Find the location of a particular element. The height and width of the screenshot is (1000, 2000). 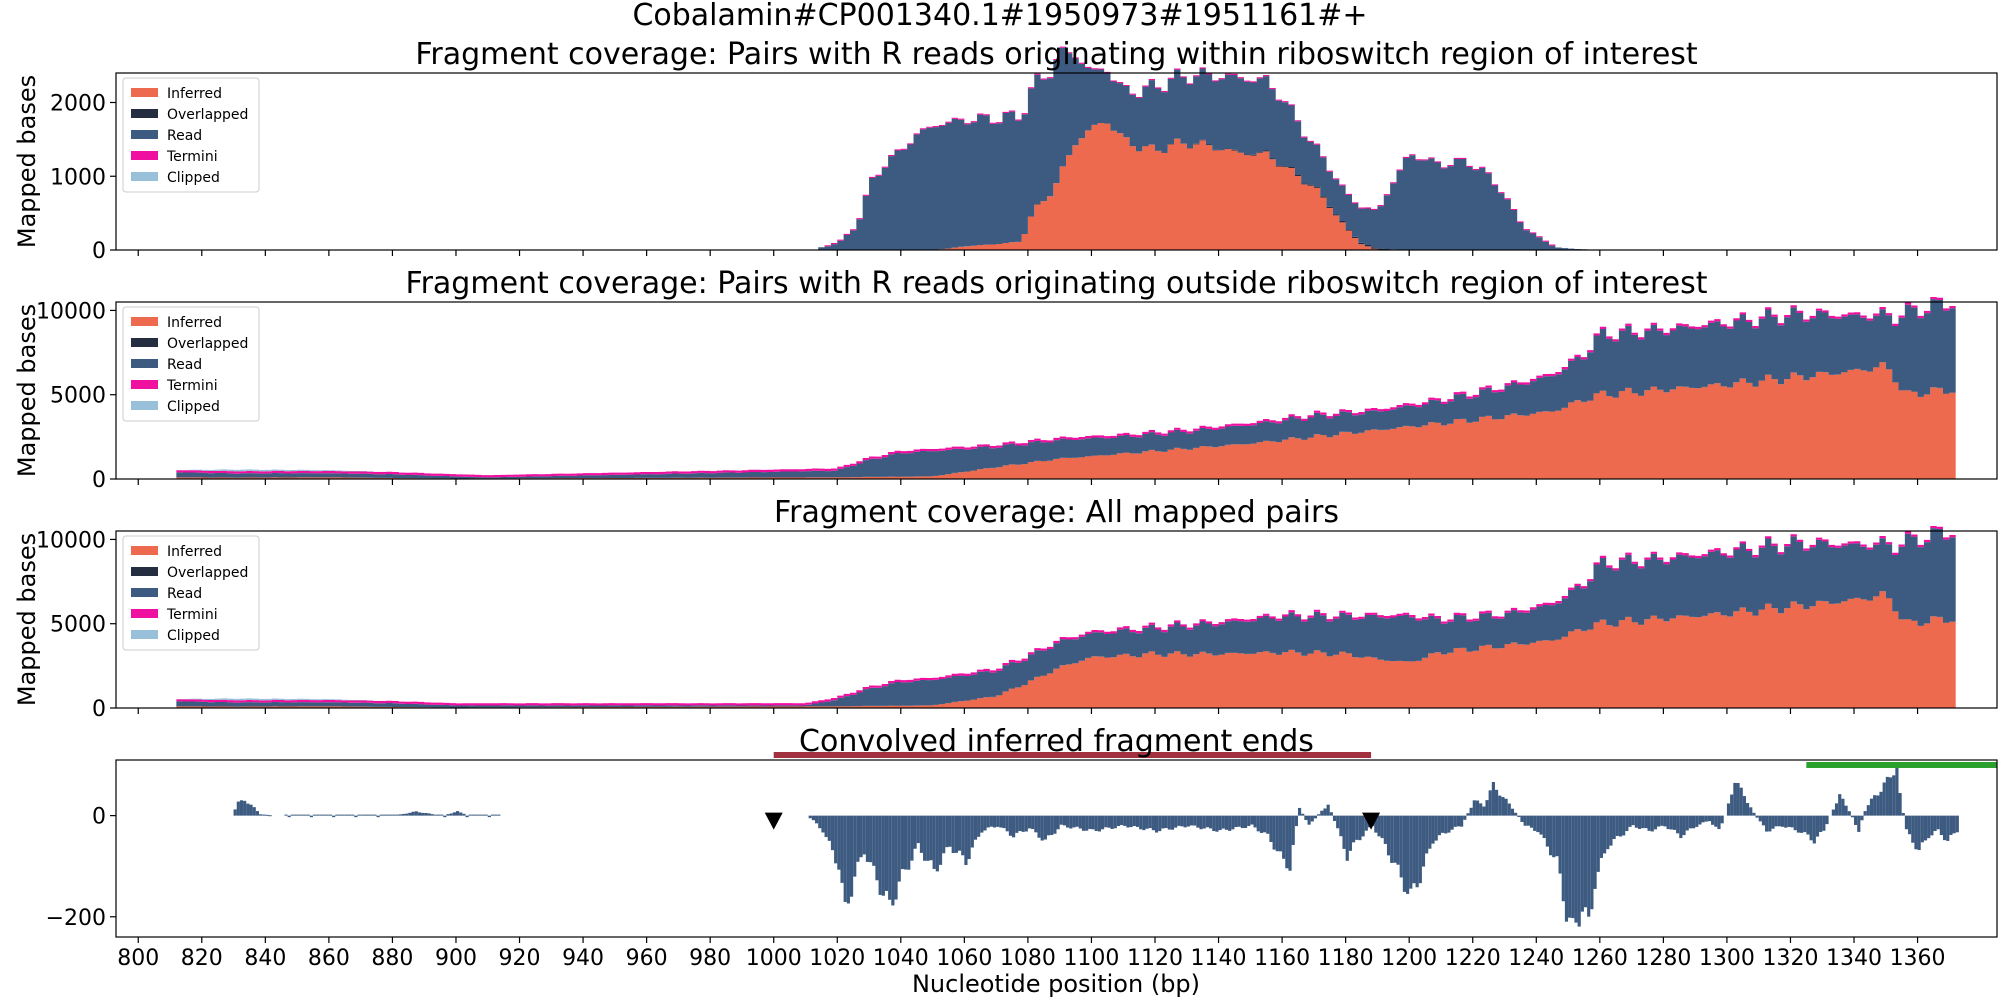

x-tick-label: 940 is located at coordinates (583, 958).